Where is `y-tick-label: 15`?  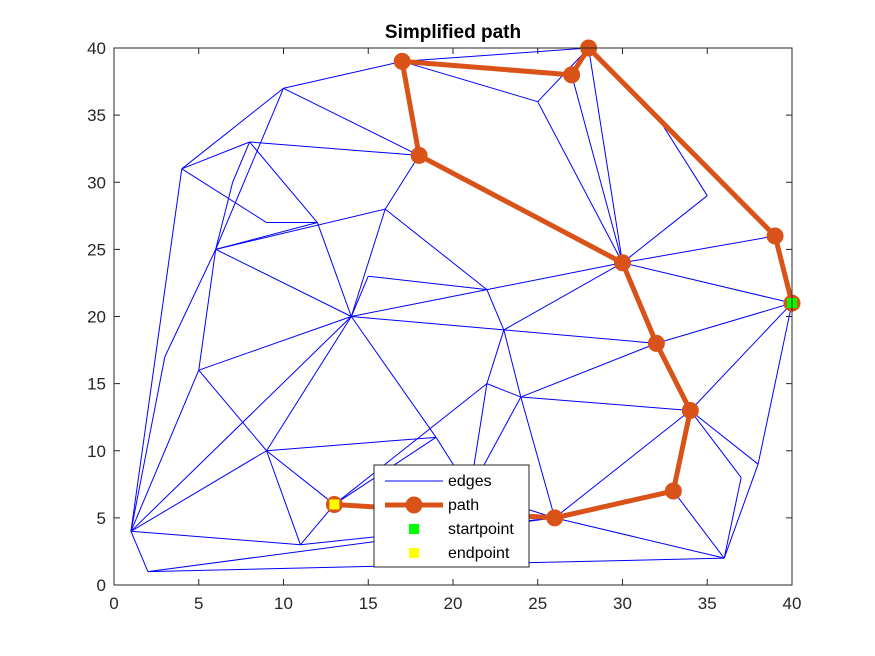
y-tick-label: 15 is located at coordinates (96, 384).